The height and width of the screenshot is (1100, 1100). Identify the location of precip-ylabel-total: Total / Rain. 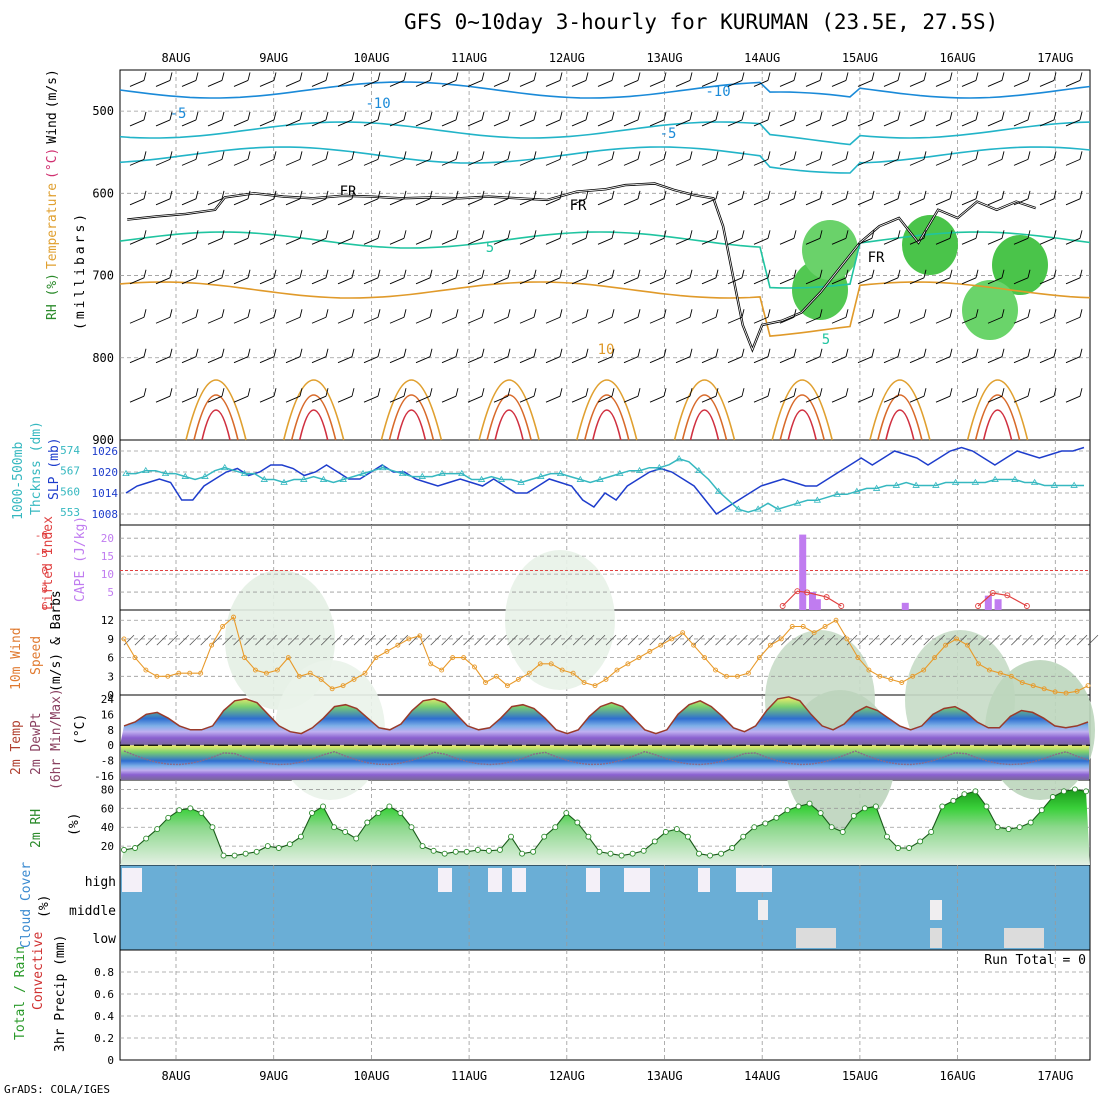
(20, 993).